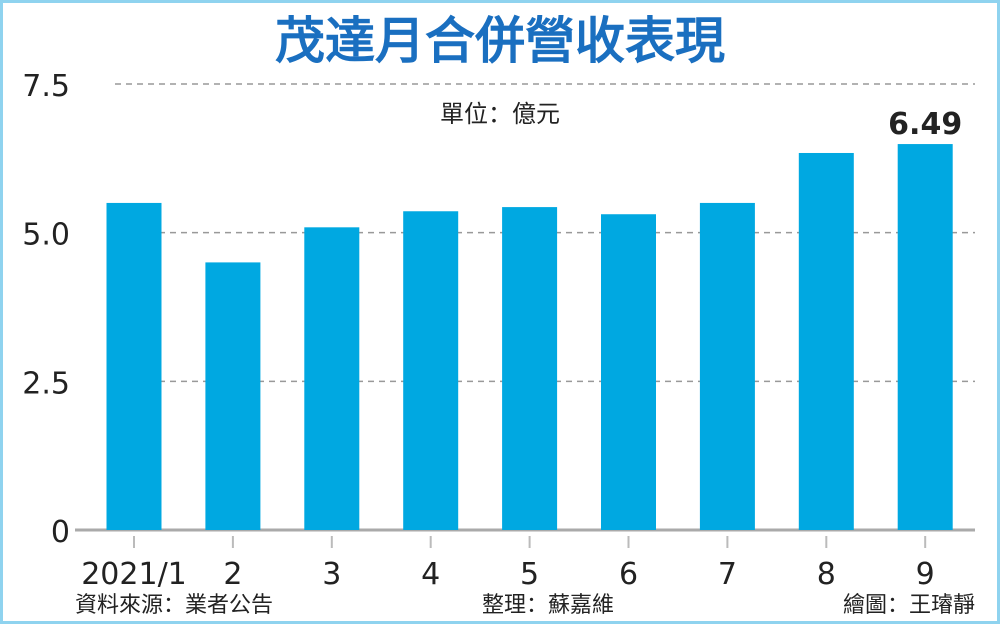  I want to click on x-tick-label: 7, so click(727, 574).